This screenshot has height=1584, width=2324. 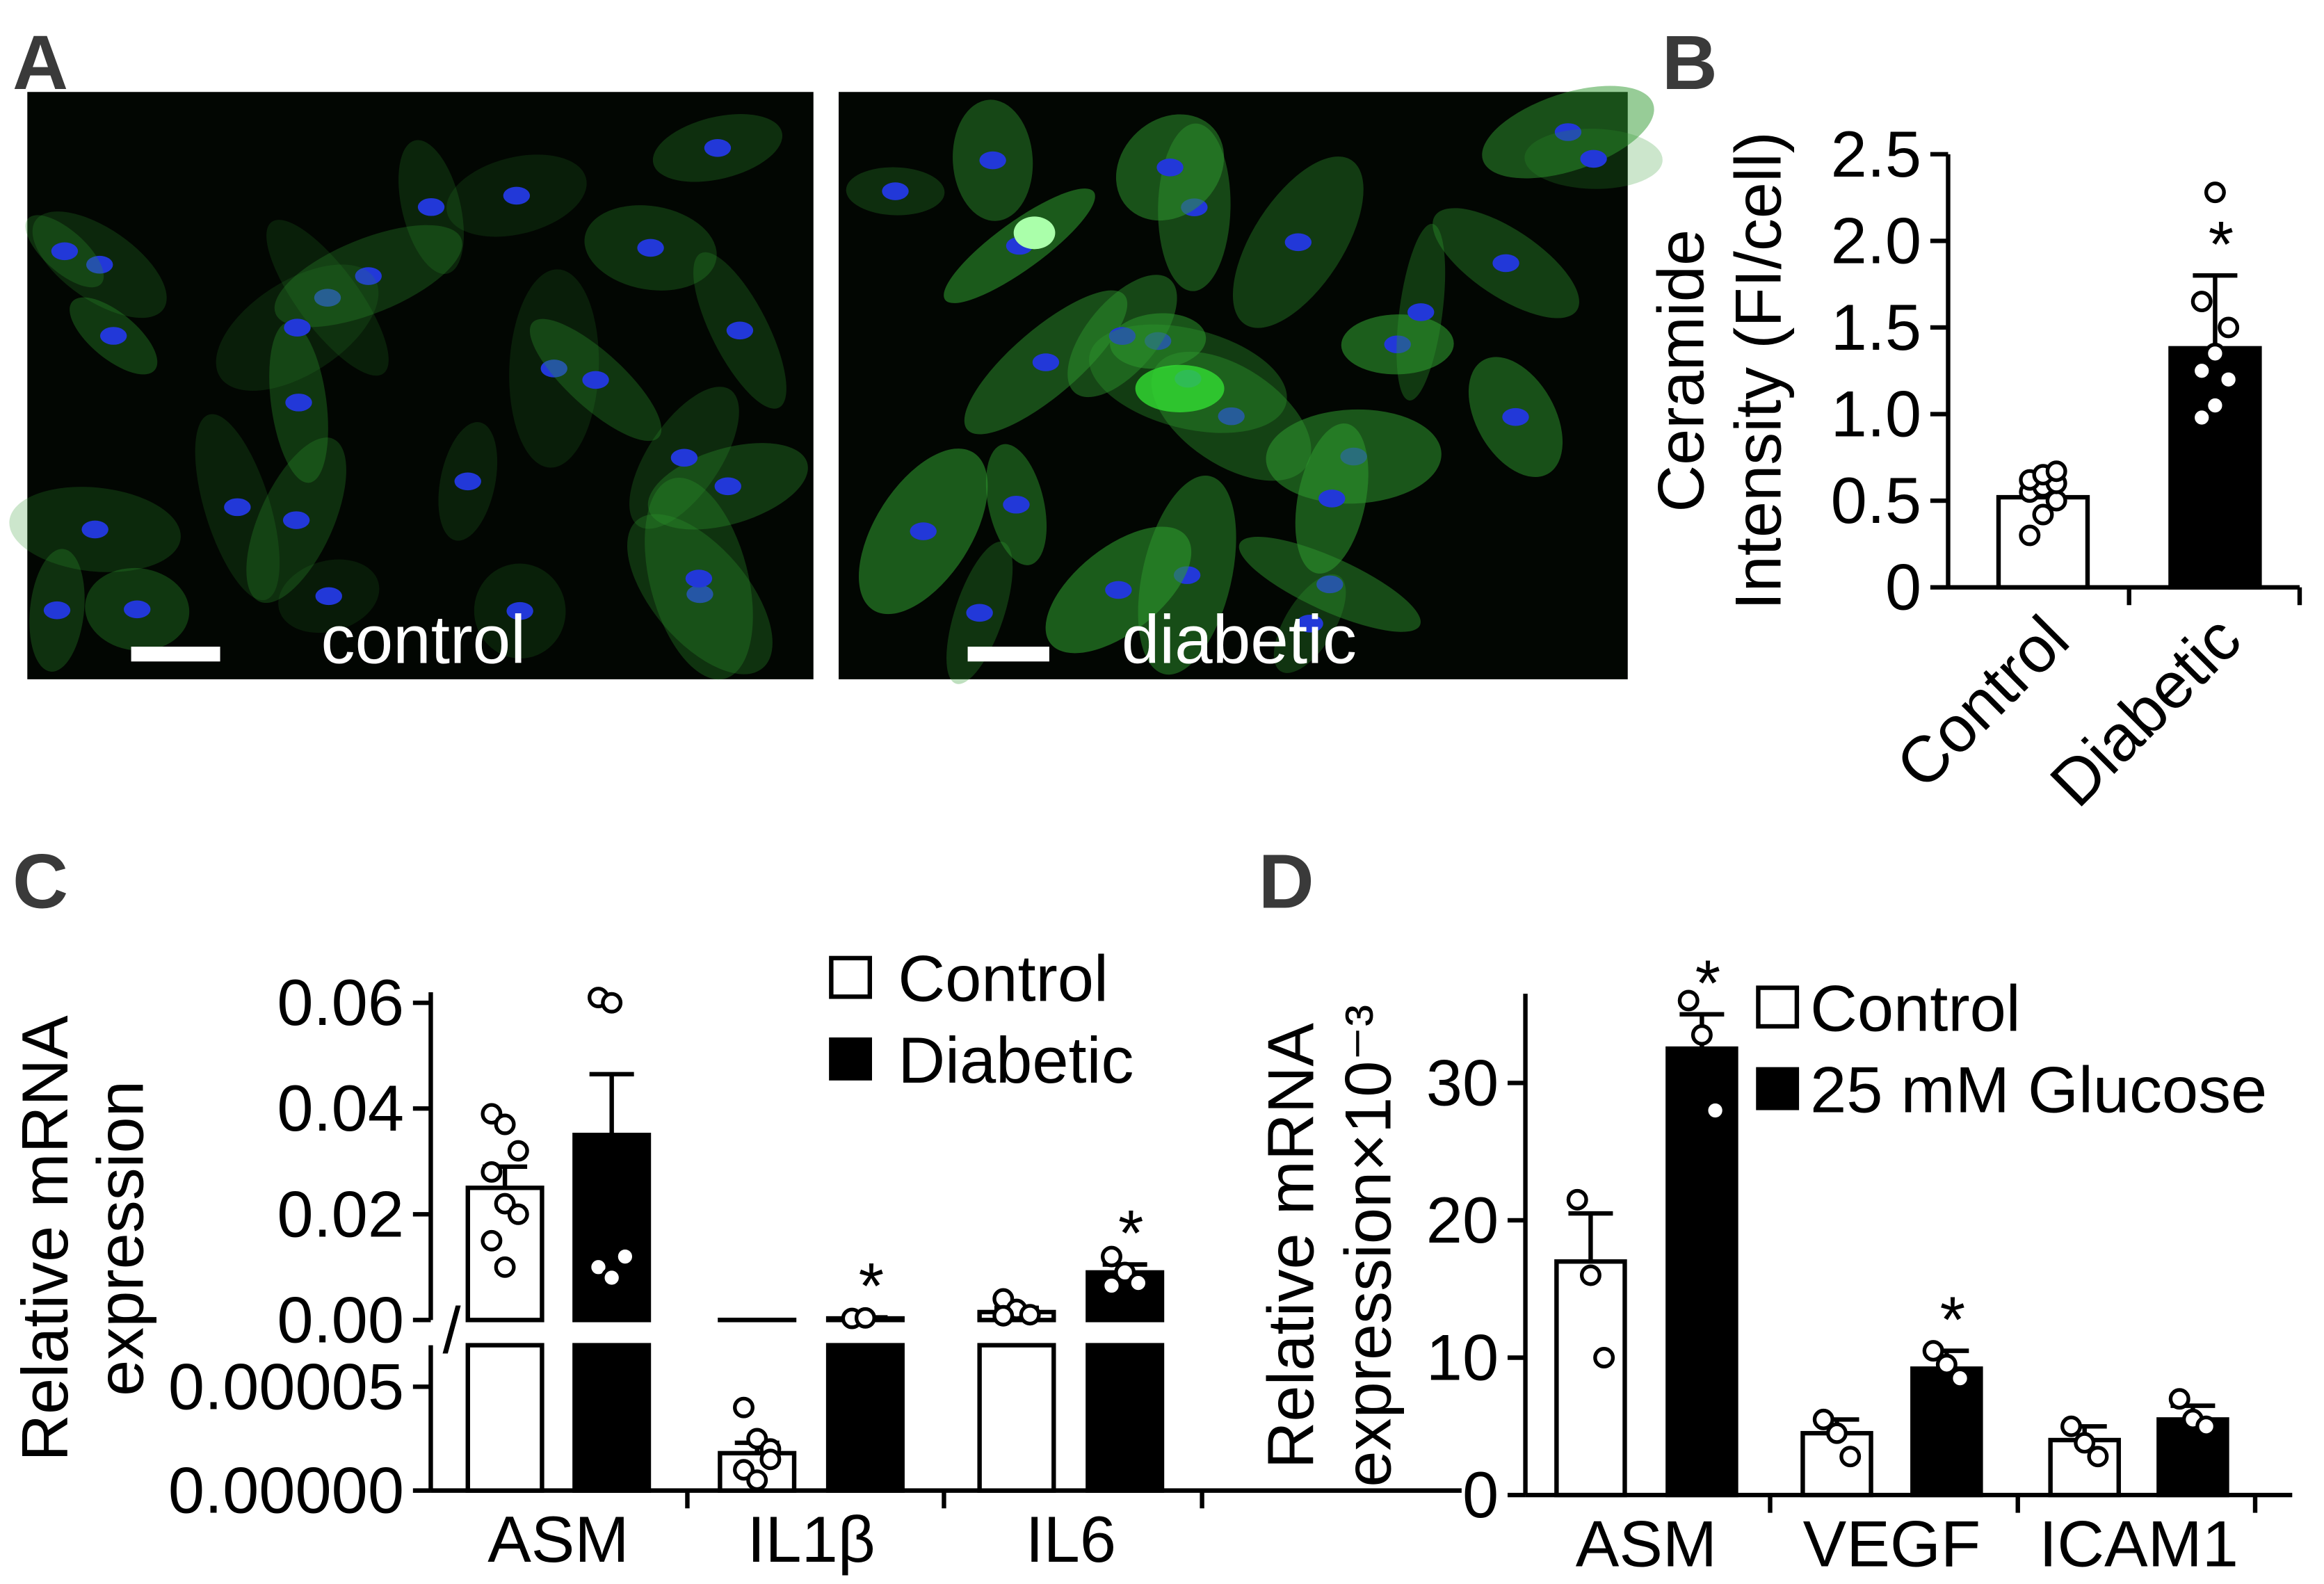 I want to click on panel-label: A, so click(x=40, y=62).